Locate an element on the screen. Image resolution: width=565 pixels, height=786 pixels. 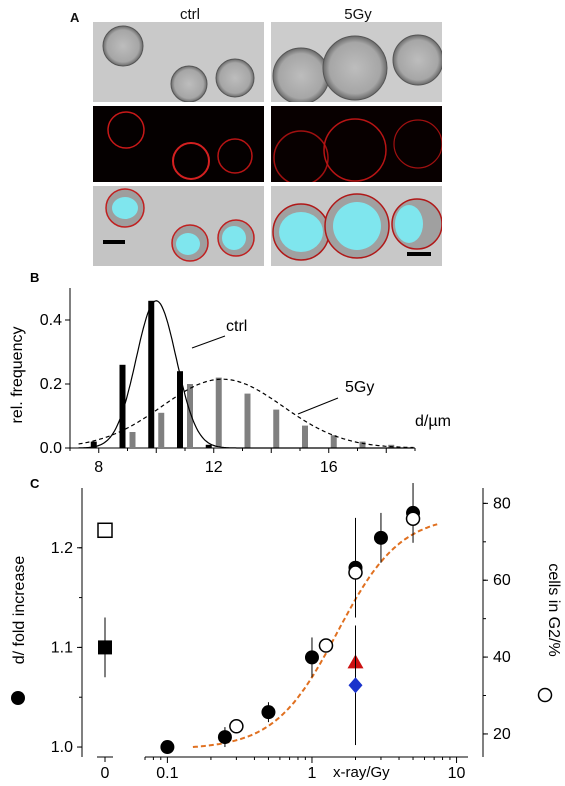
left-axis-marker-filled-circle is located at coordinates (18, 698).